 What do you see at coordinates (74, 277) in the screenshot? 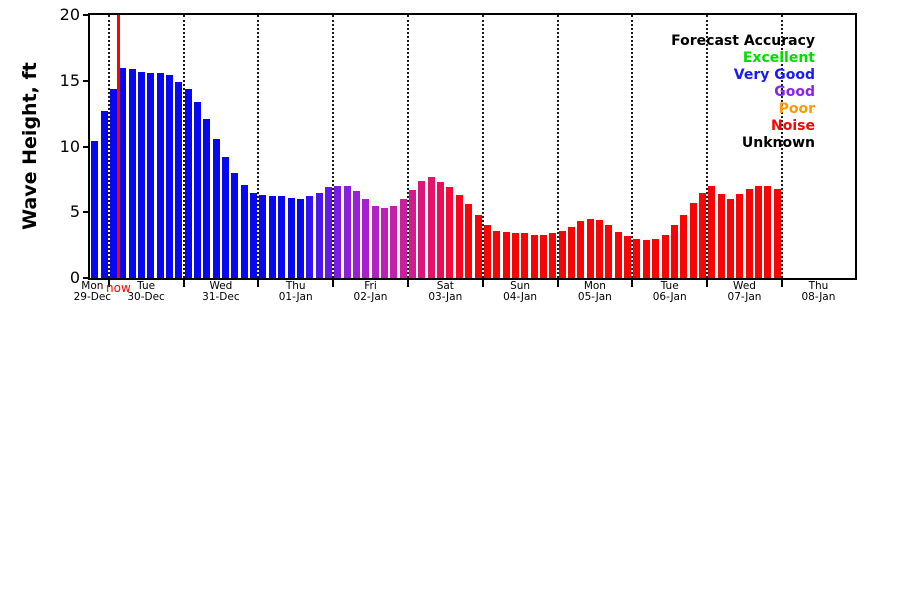
I see `y-tick-label: 0` at bounding box center [74, 277].